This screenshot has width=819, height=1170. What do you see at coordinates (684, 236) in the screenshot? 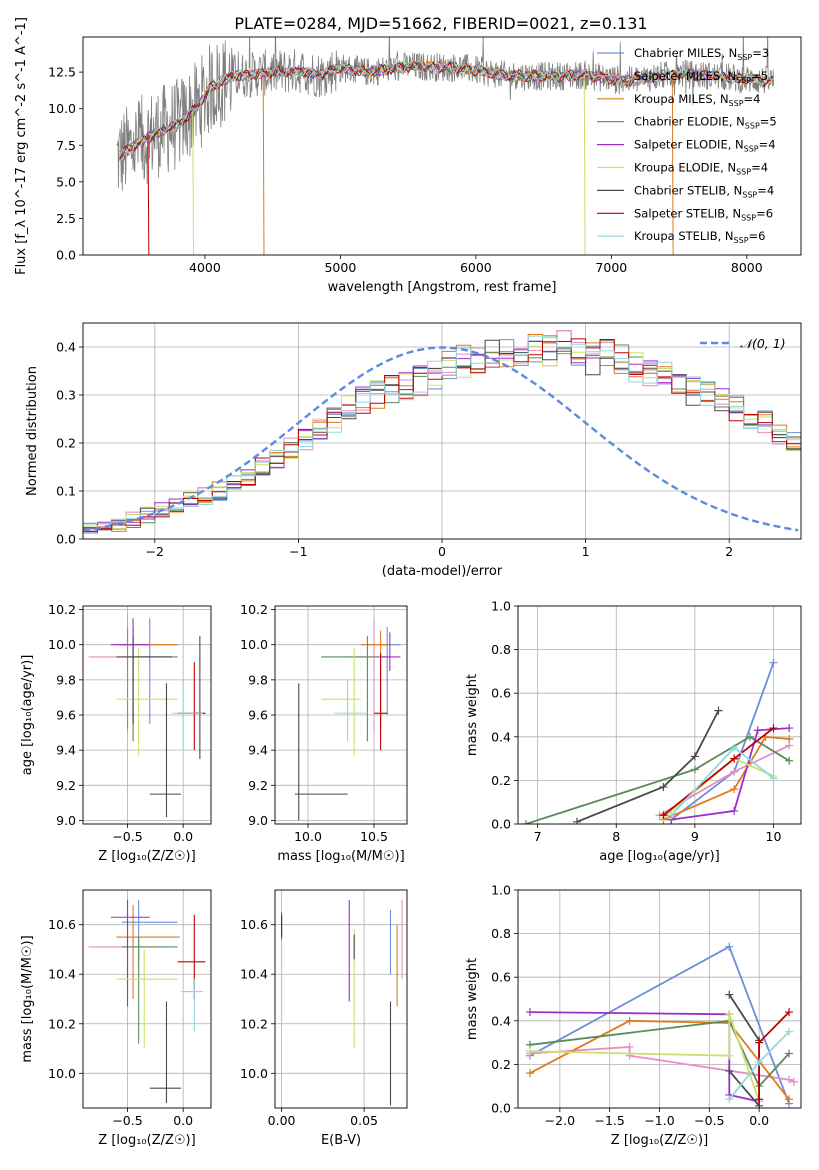
I see `legend-label-main: Kroupa STELIB, N` at bounding box center [684, 236].